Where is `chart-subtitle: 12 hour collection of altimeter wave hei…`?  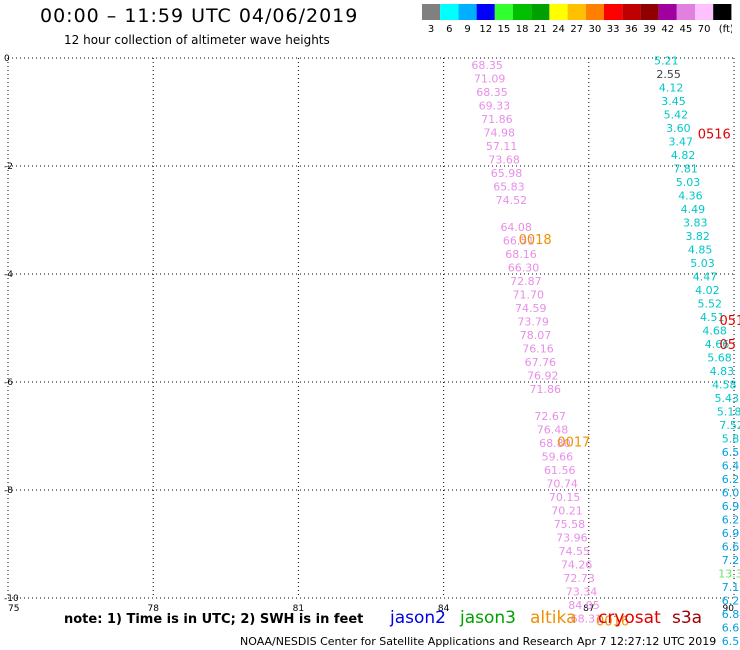
chart-subtitle: 12 hour collection of altimeter wave hei… is located at coordinates (197, 40).